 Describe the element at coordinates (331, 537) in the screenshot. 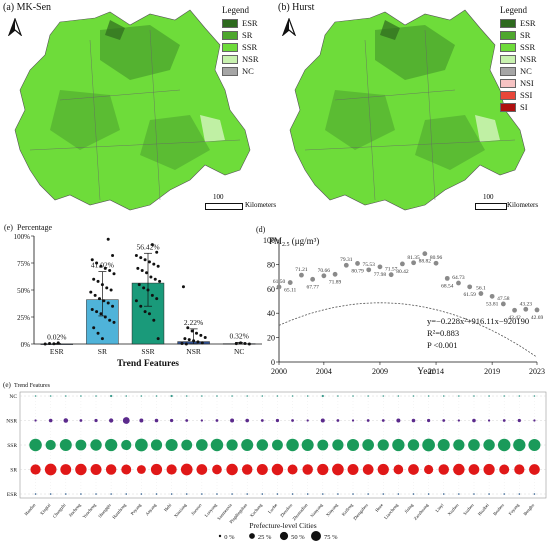

I see `chart-e-size-legend-label: 75 %` at that location.